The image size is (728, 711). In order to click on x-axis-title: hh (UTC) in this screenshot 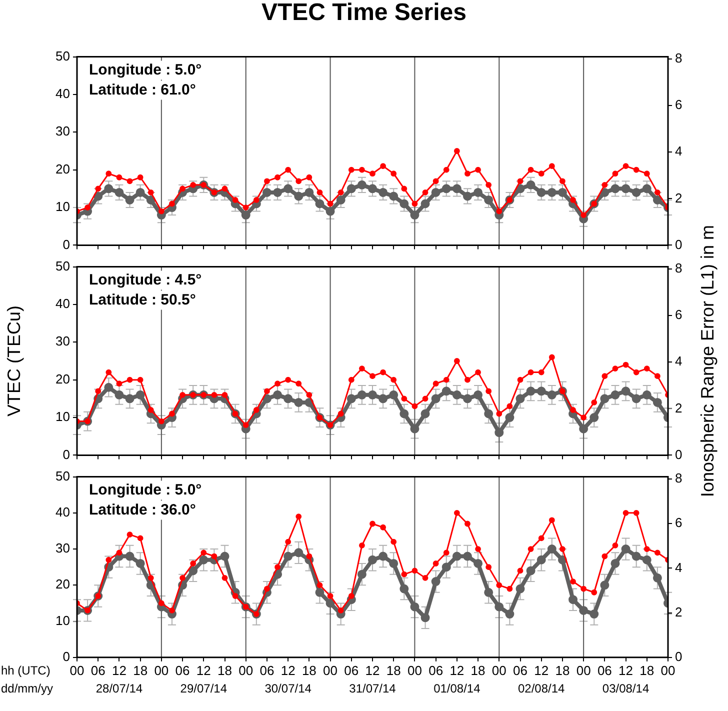, I will do `click(25, 671)`.